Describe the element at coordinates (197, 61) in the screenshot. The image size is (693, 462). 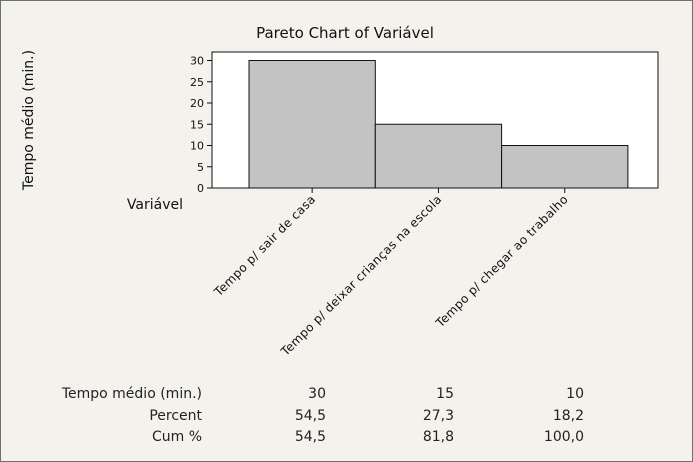
I see `y-tick-label: 30` at that location.